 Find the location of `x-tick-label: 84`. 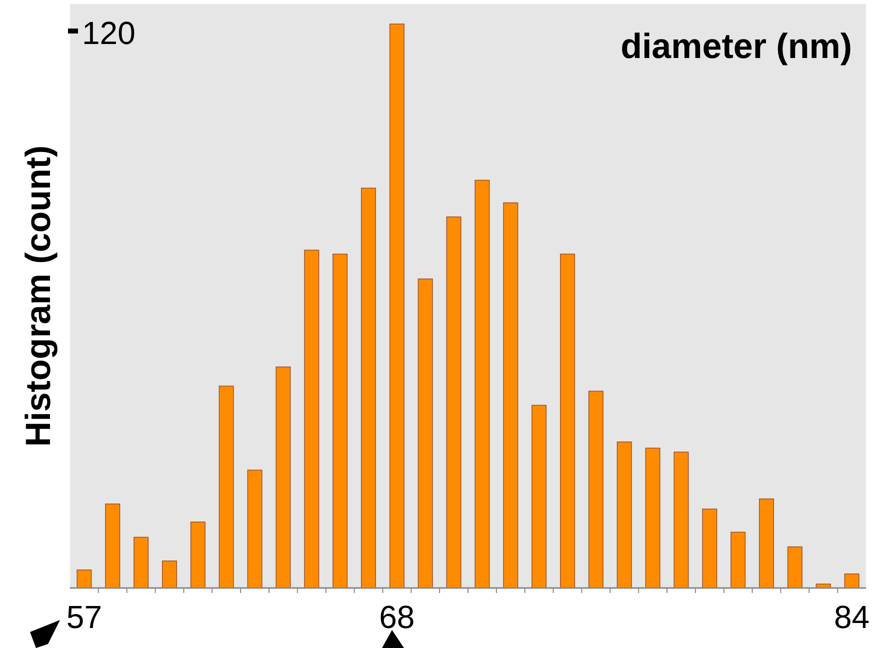

x-tick-label: 84 is located at coordinates (852, 617).